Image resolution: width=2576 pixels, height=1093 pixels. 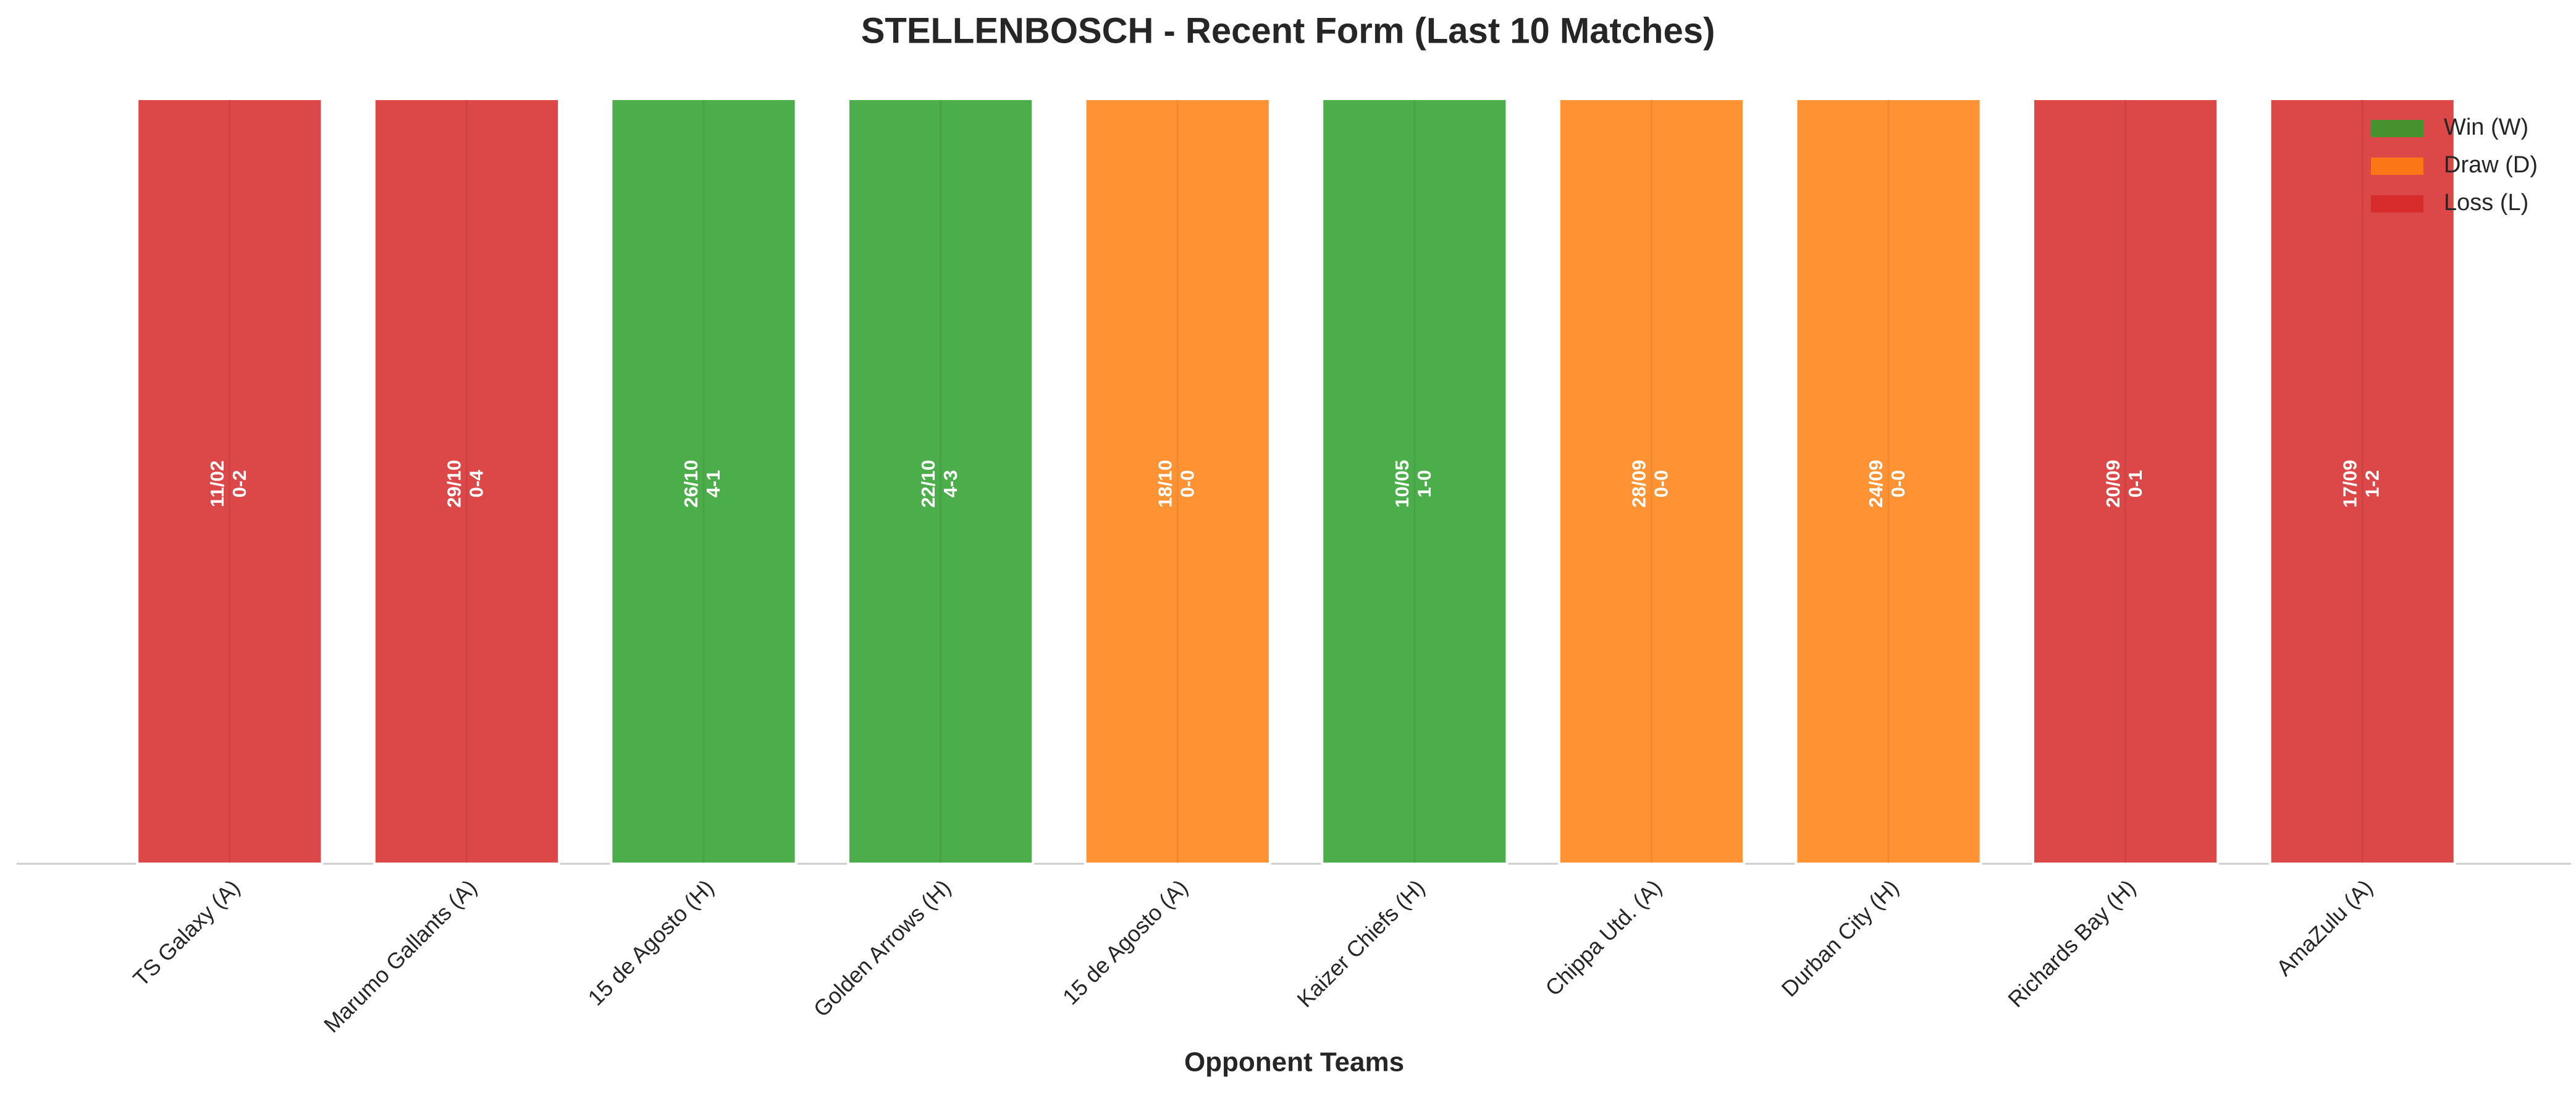 What do you see at coordinates (1876, 484) in the screenshot?
I see `bar-date-label: 24/09` at bounding box center [1876, 484].